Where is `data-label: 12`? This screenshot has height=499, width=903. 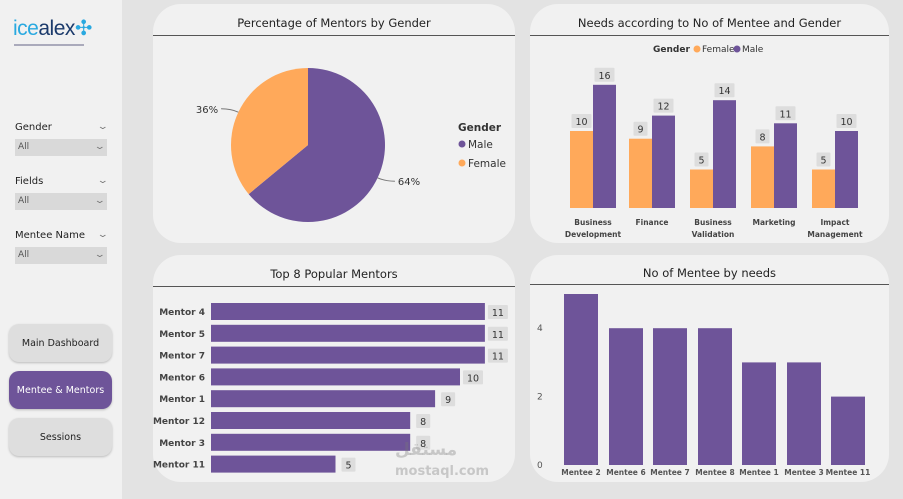 data-label: 12 is located at coordinates (663, 107).